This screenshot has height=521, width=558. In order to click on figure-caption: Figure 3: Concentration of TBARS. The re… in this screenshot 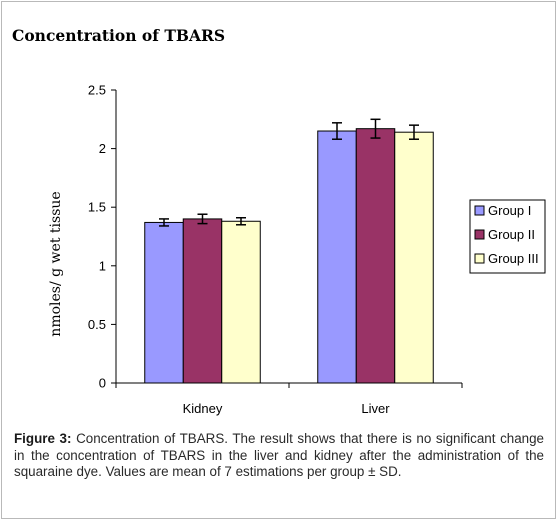, I will do `click(279, 456)`.